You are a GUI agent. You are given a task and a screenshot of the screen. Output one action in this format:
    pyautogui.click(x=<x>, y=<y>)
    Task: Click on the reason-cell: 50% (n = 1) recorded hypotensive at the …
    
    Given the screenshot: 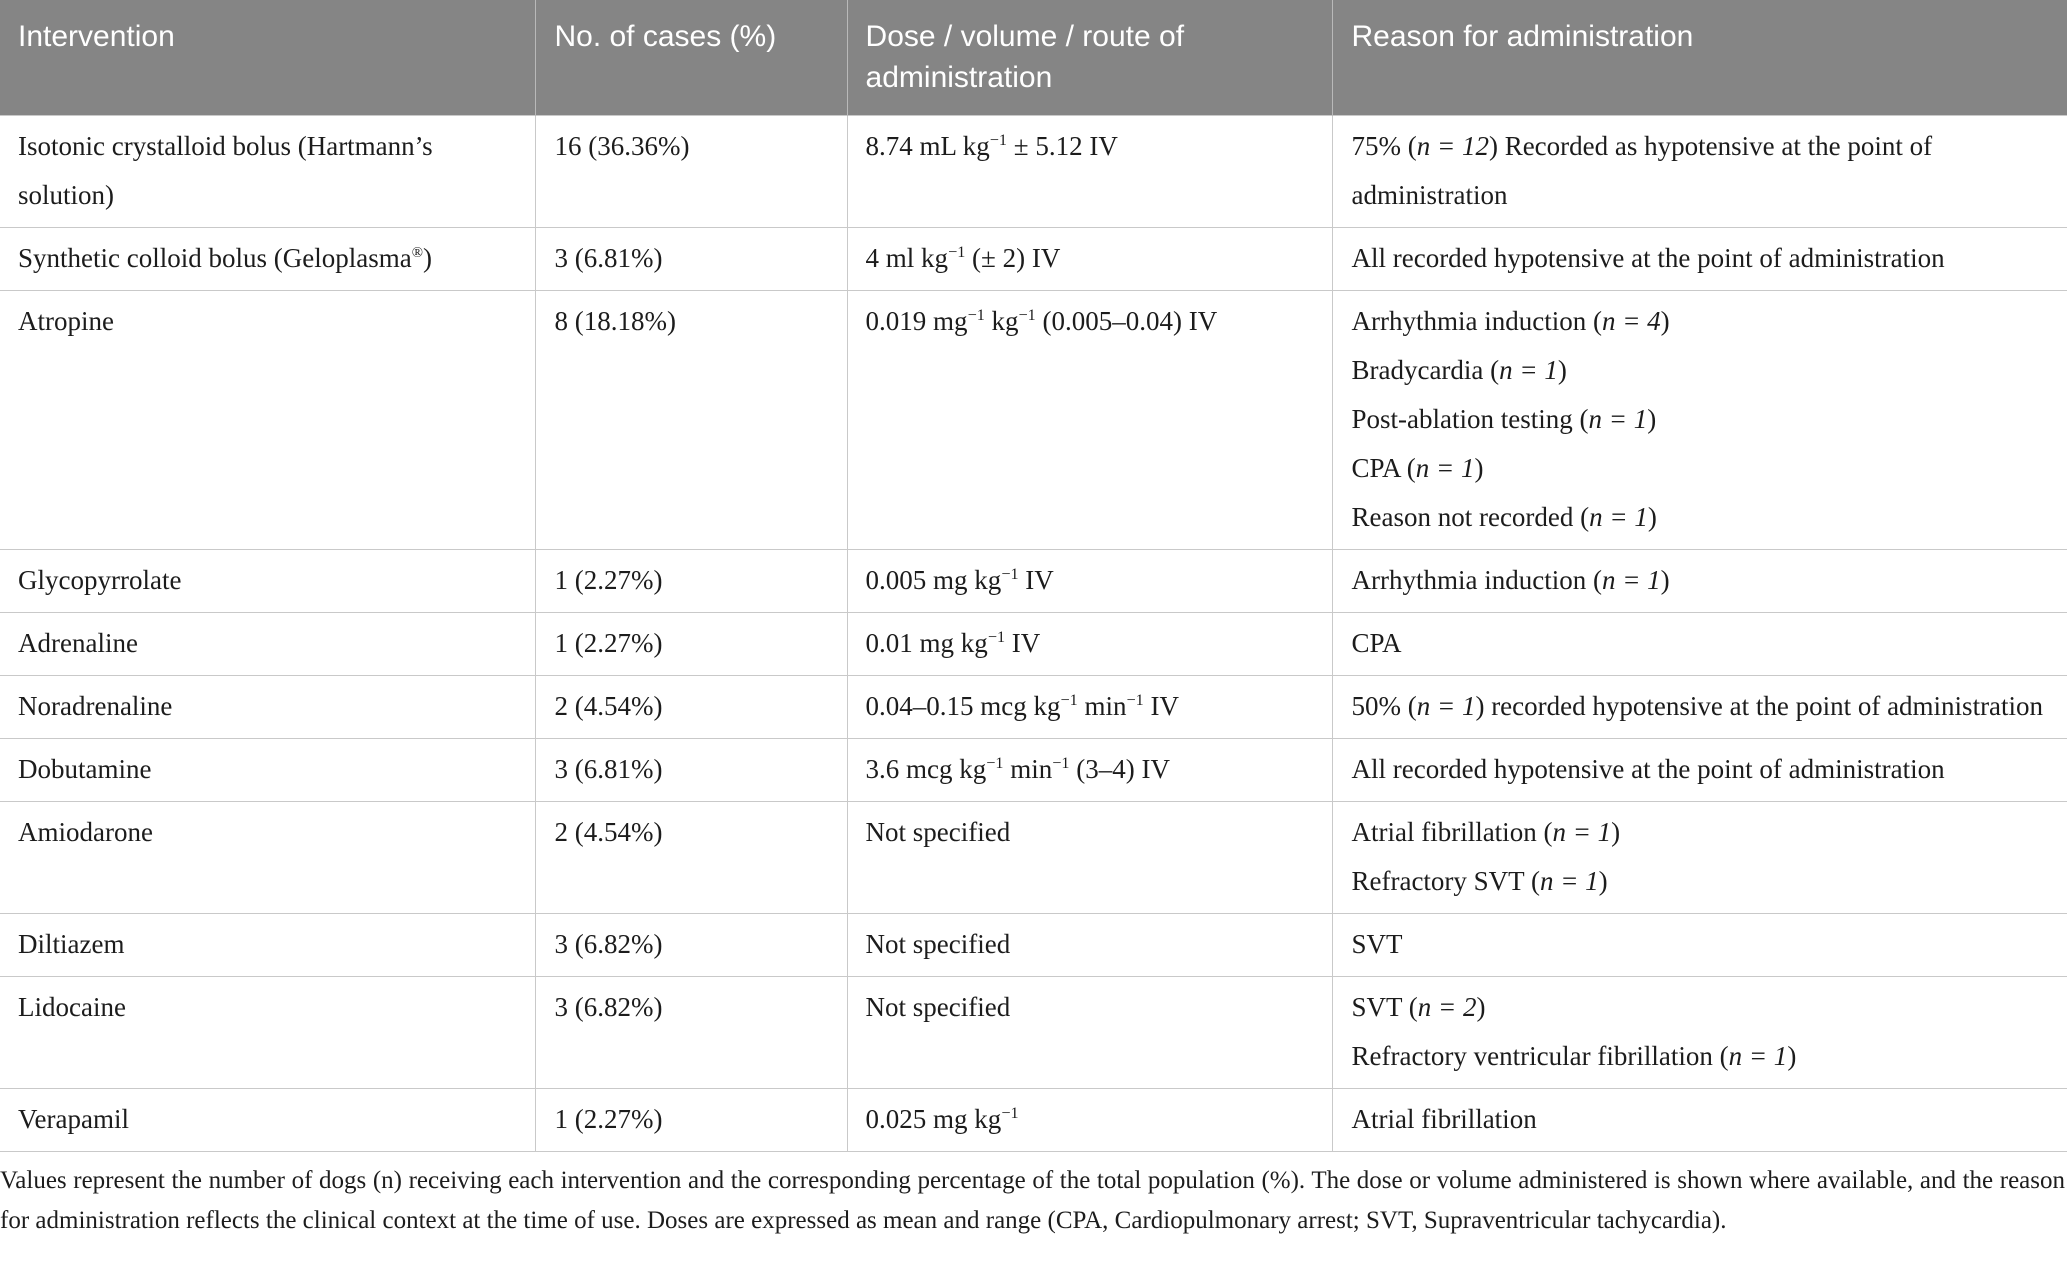 What is the action you would take?
    pyautogui.click(x=1699, y=706)
    